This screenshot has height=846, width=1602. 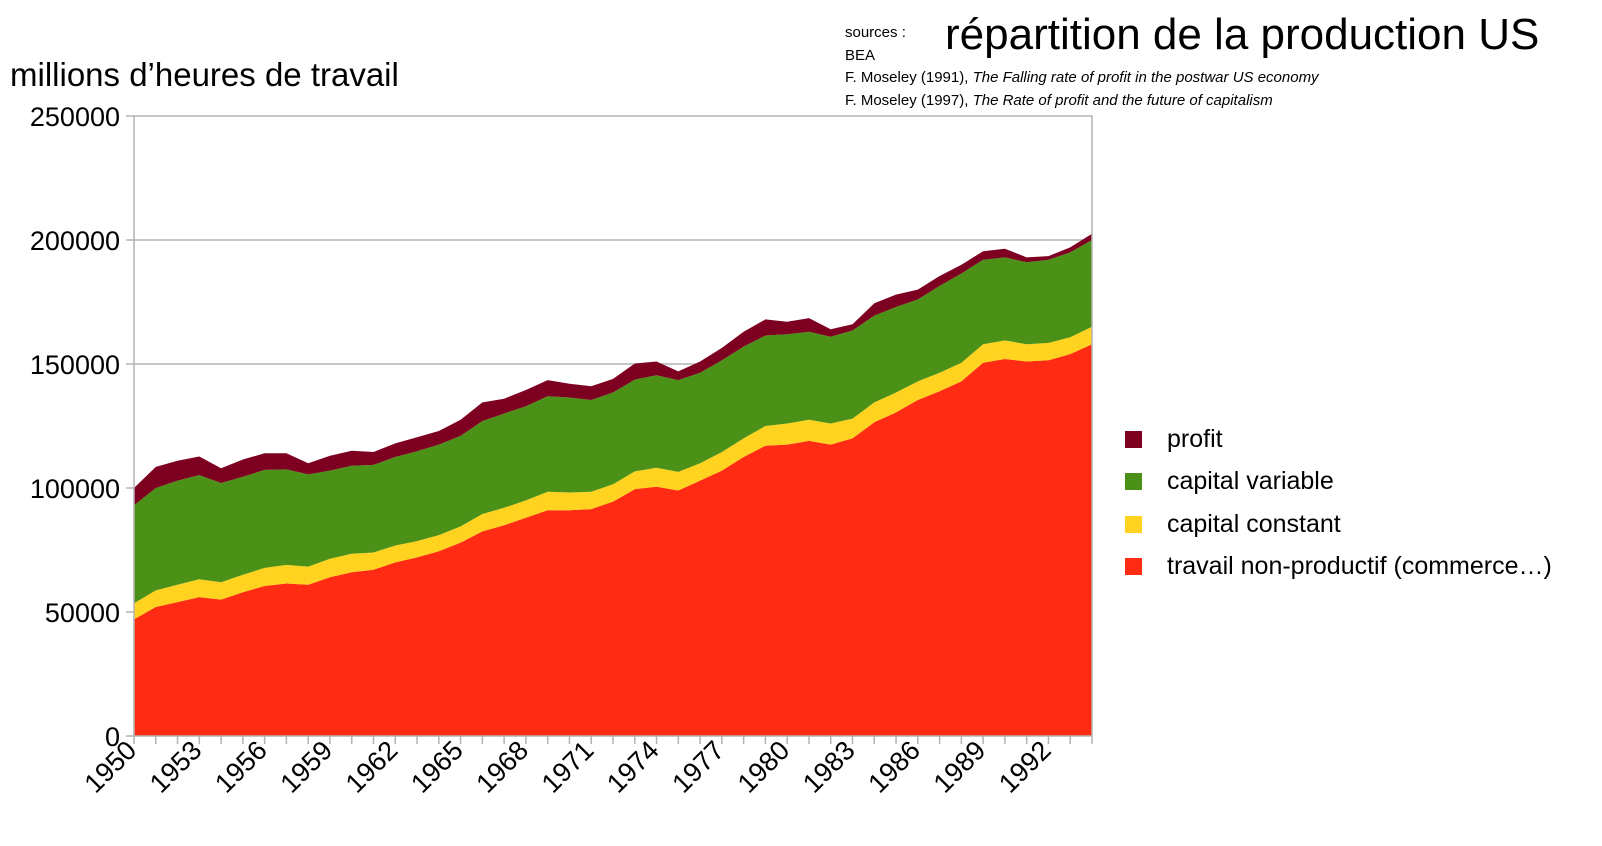 I want to click on sources-label: sources :, so click(x=875, y=32).